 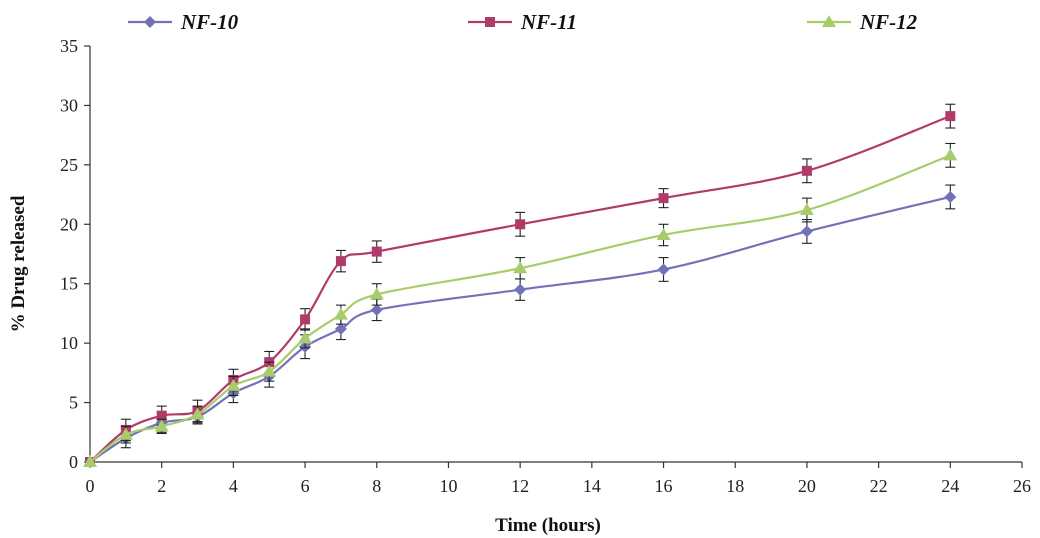 I want to click on x-tick-label: 10, so click(x=448, y=486).